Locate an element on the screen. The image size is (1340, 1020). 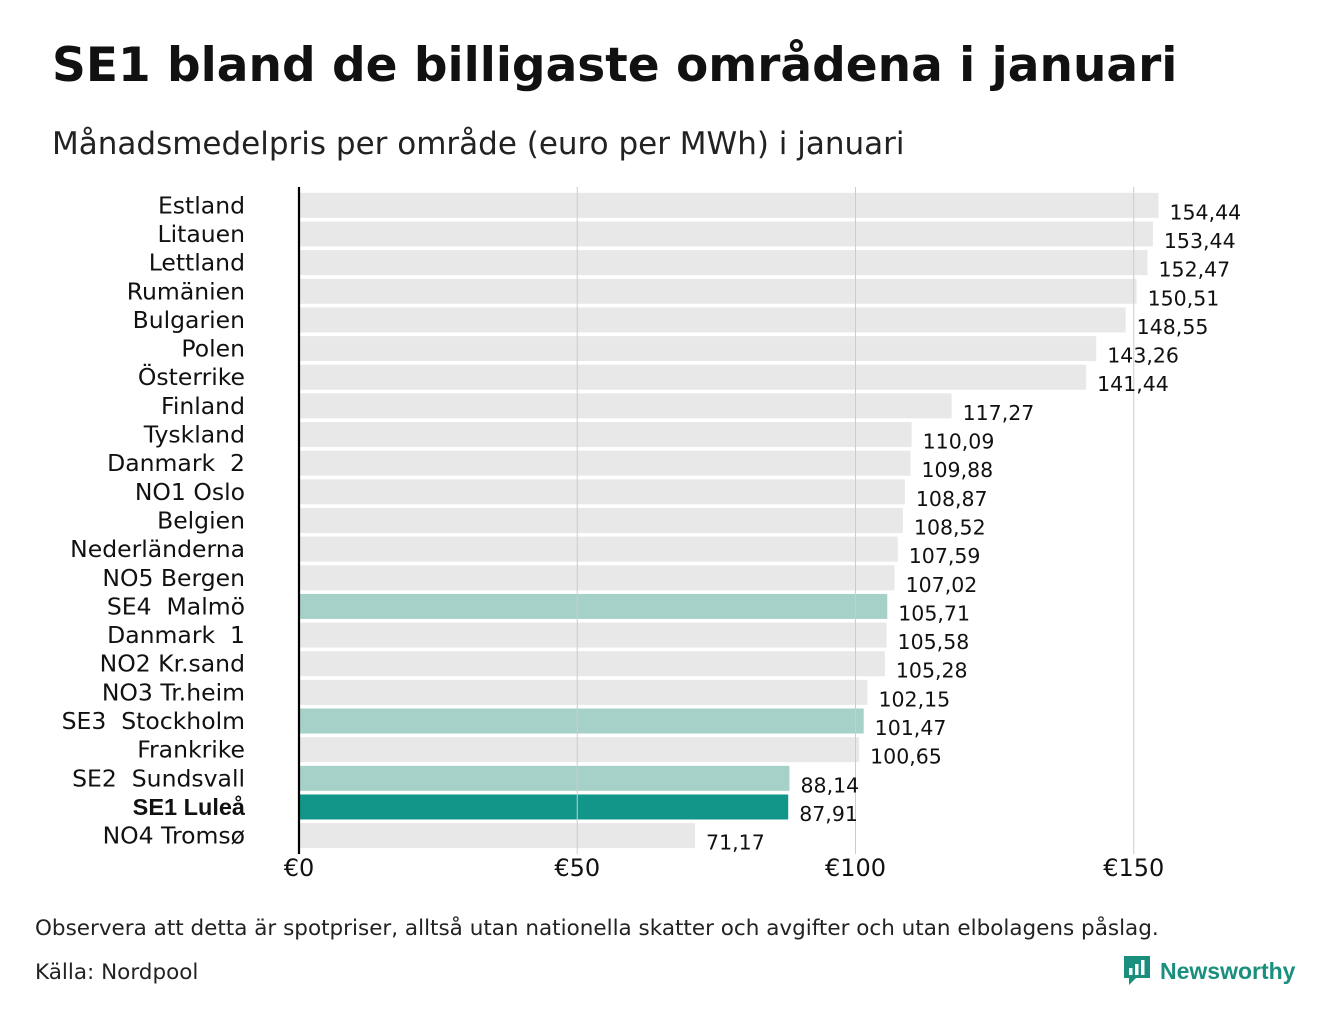
value-label: 100,65 is located at coordinates (906, 757).